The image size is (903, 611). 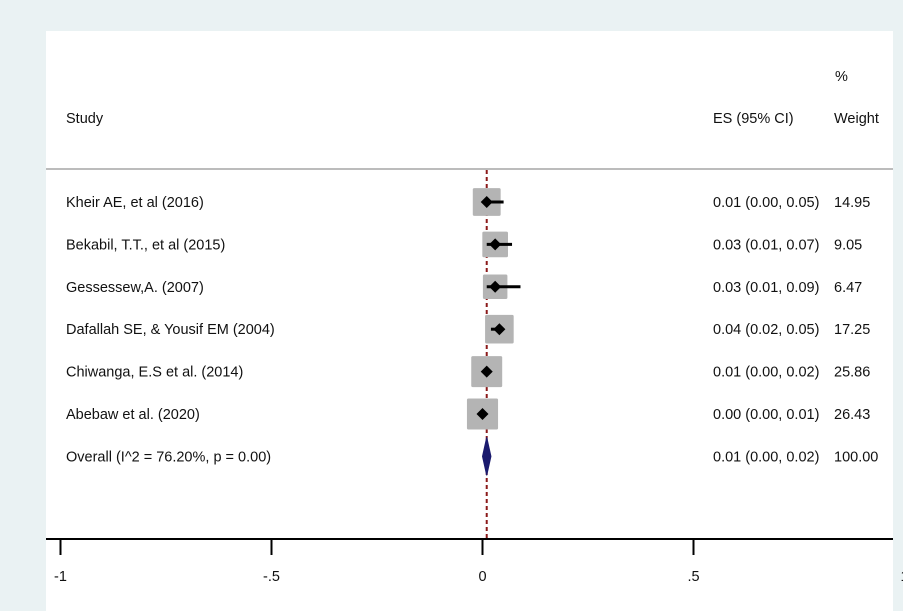 What do you see at coordinates (486, 456) in the screenshot?
I see `overall-diamond` at bounding box center [486, 456].